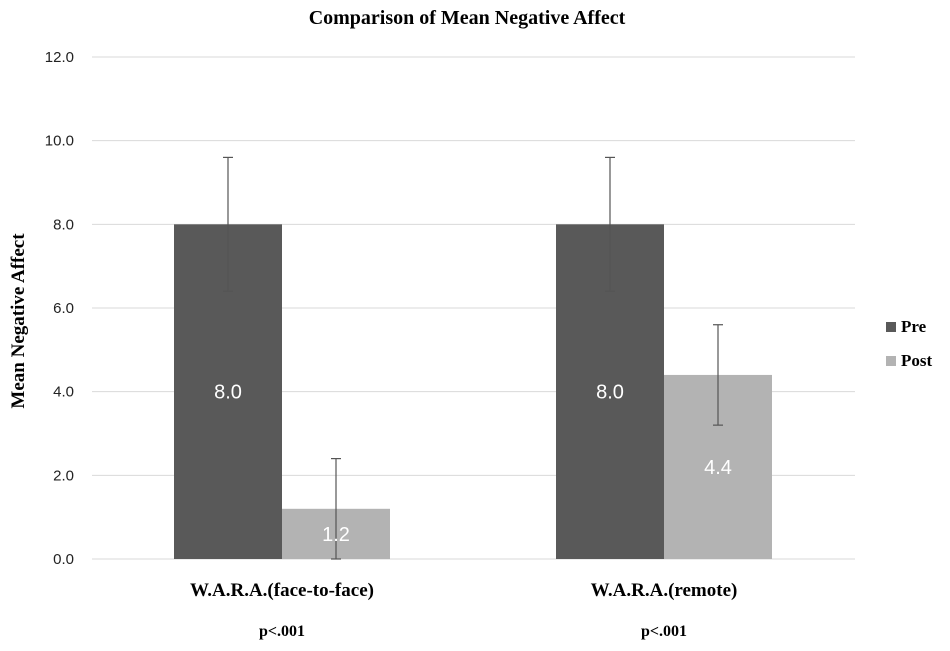 Image resolution: width=950 pixels, height=651 pixels. I want to click on data-labels: 8.0 8.0 1.2 4.4, so click(473, 464).